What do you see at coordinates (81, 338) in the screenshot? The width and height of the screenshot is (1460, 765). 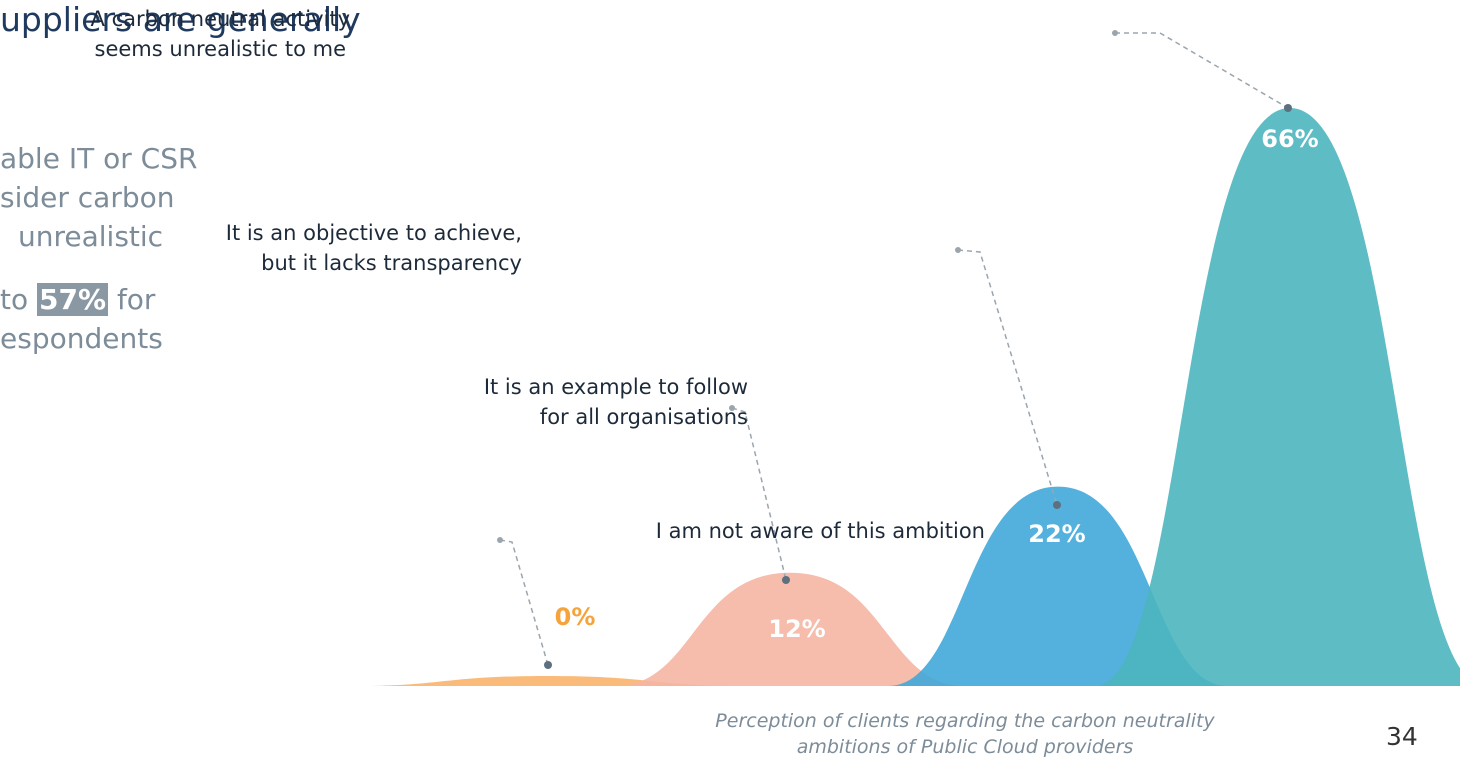 I see `body-line: espondents` at bounding box center [81, 338].